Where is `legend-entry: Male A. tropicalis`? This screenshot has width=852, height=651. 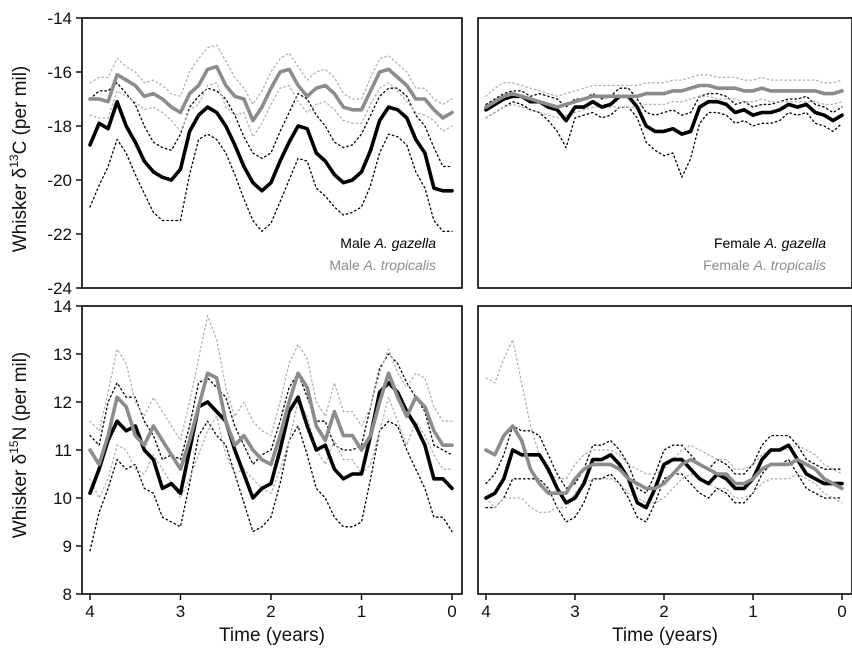
legend-entry: Male A. tropicalis is located at coordinates (382, 265).